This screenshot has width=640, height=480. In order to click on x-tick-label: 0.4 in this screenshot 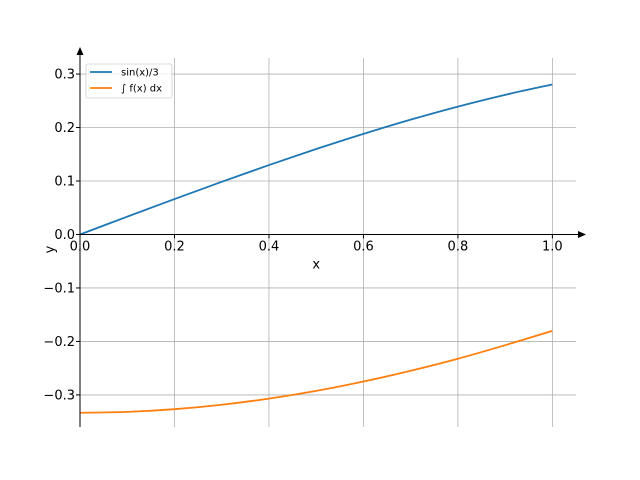, I will do `click(269, 246)`.